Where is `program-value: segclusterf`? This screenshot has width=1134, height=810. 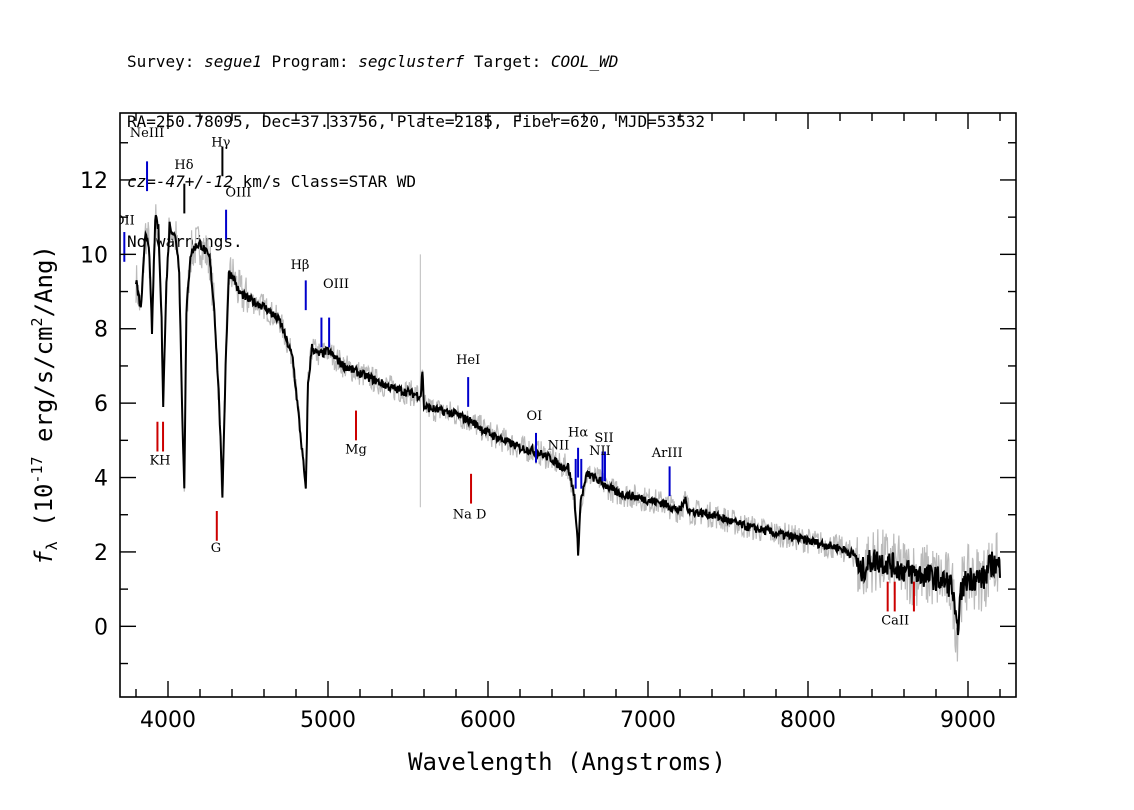 program-value: segclusterf is located at coordinates (411, 61).